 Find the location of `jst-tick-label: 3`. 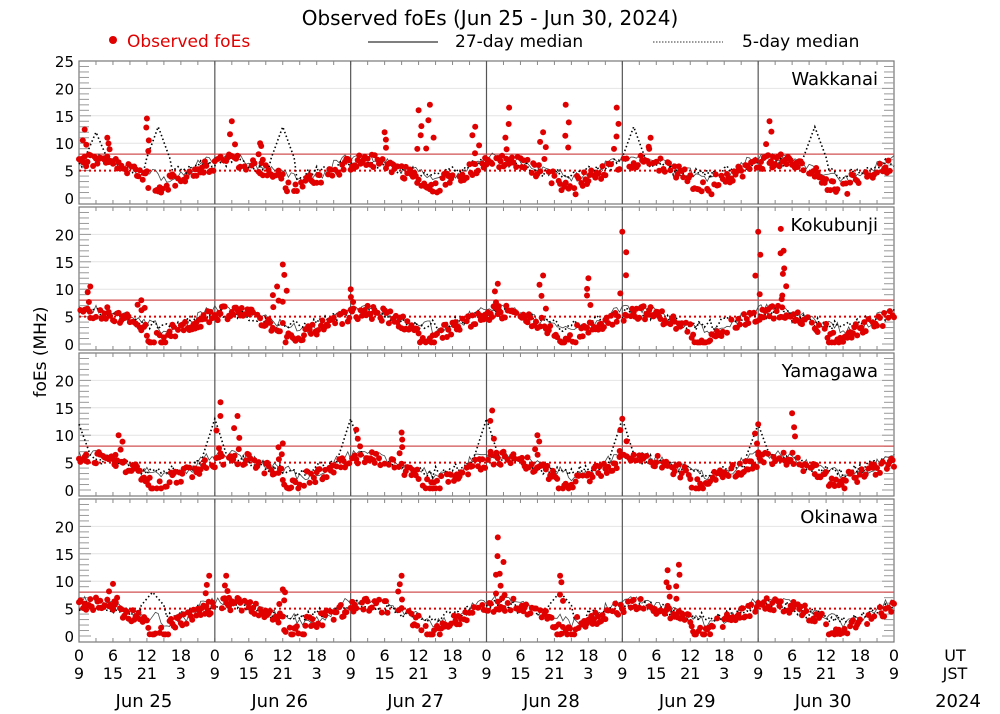

jst-tick-label: 3 is located at coordinates (317, 673).